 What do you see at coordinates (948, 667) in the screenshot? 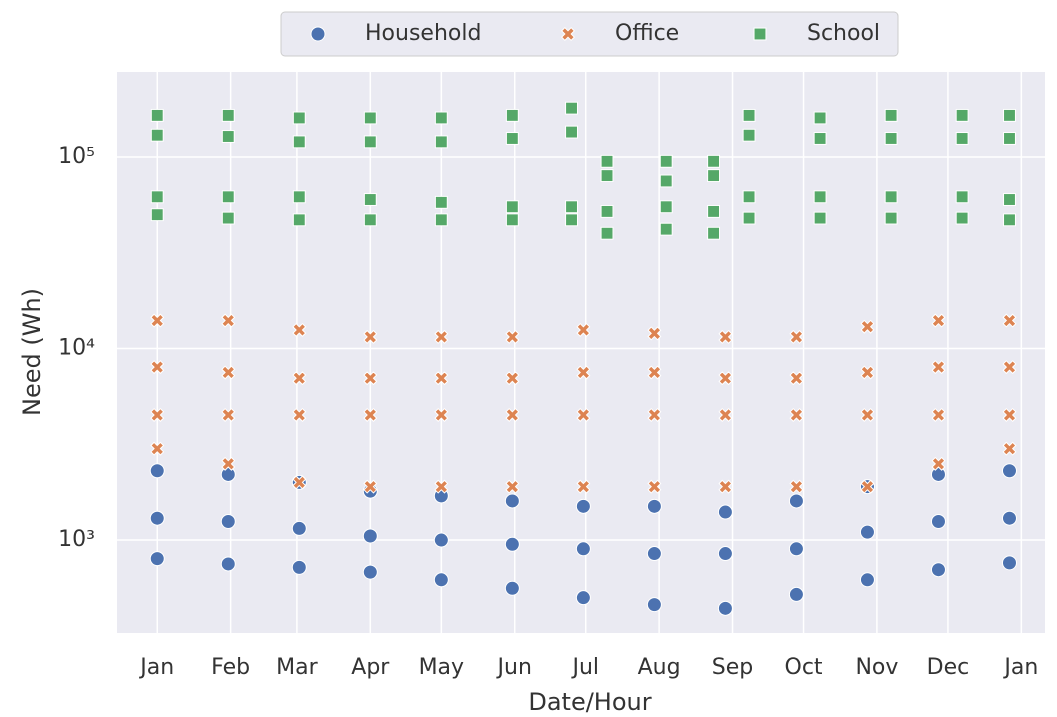
I see `x-tick-label: Dec` at bounding box center [948, 667].